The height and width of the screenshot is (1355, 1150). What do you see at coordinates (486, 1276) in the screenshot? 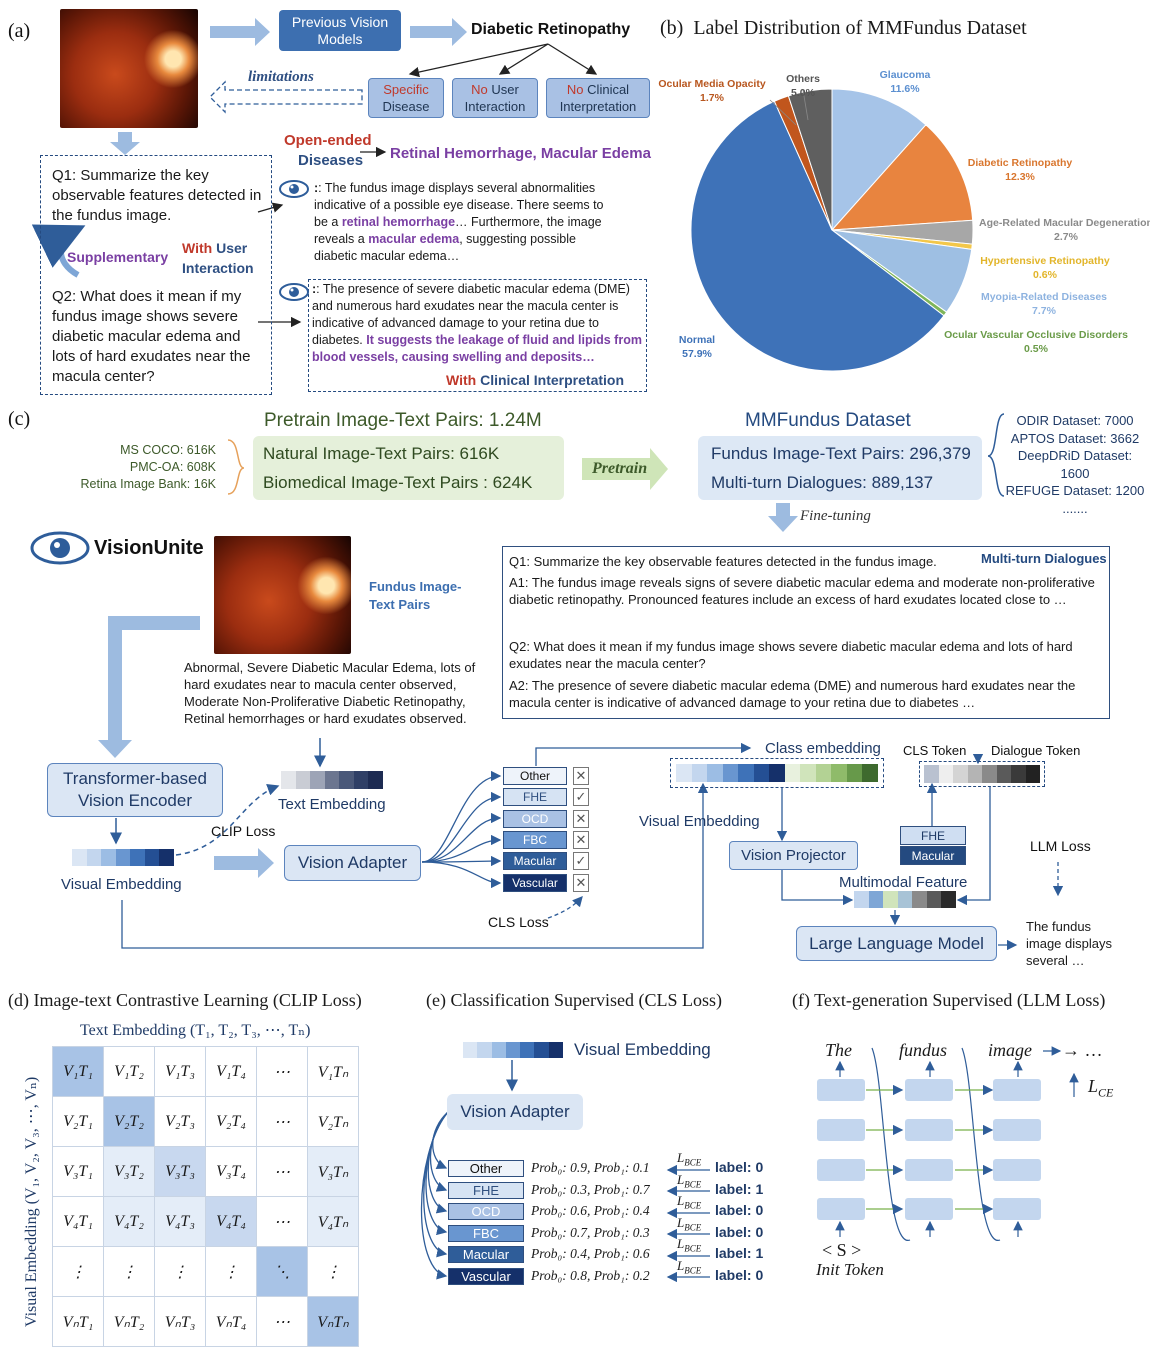
I see `e-class-vascular: Vascular` at bounding box center [486, 1276].